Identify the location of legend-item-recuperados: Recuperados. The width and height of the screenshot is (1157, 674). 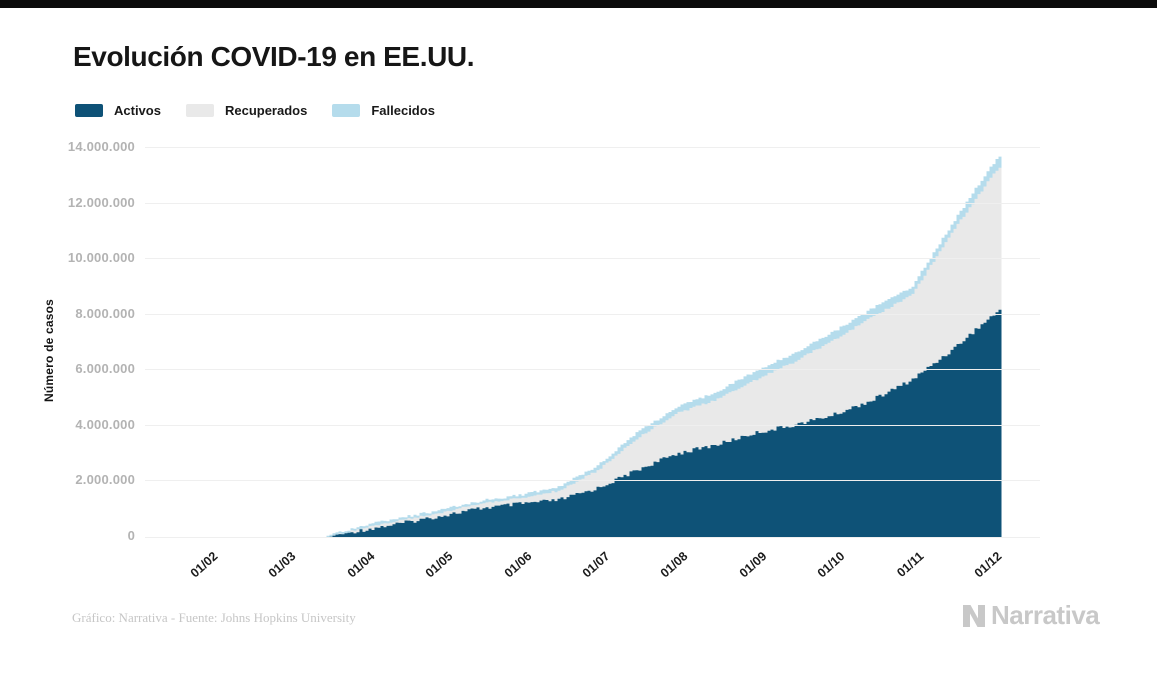
(246, 110).